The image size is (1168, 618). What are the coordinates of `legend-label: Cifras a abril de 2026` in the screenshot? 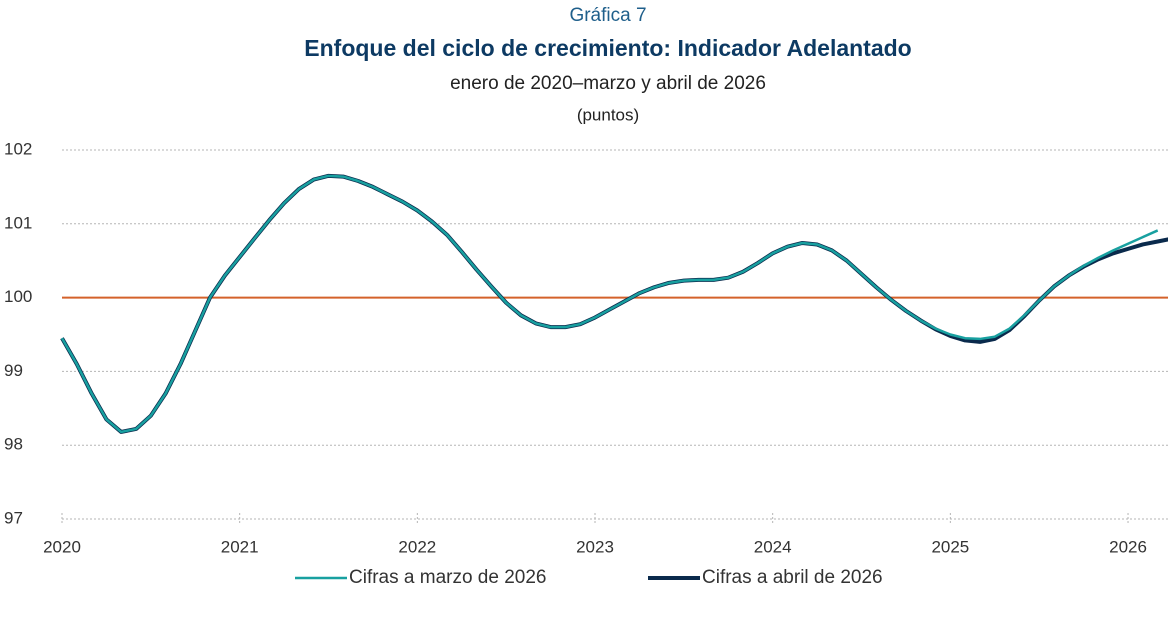 It's located at (792, 577).